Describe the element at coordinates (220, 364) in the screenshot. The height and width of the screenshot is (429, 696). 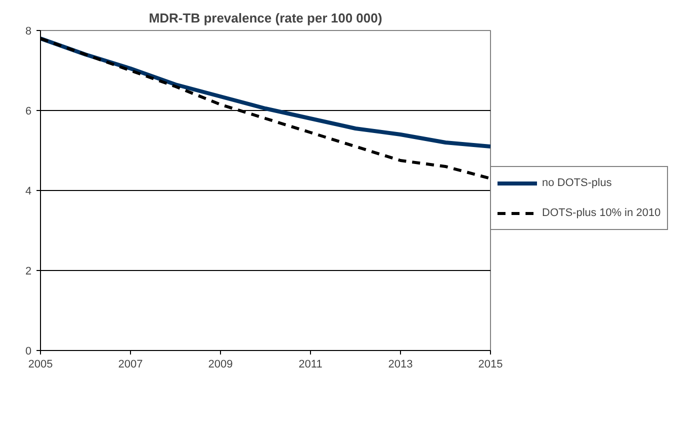
I see `x-tick-label: 2009` at that location.